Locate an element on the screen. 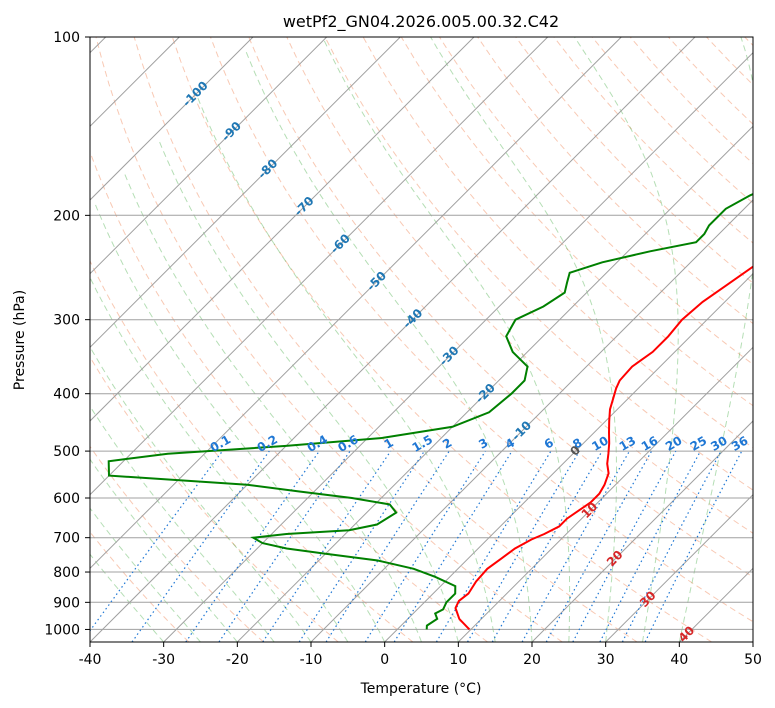 The width and height of the screenshot is (775, 708). y-axis-label: Pressure (hPa) is located at coordinates (20, 340).